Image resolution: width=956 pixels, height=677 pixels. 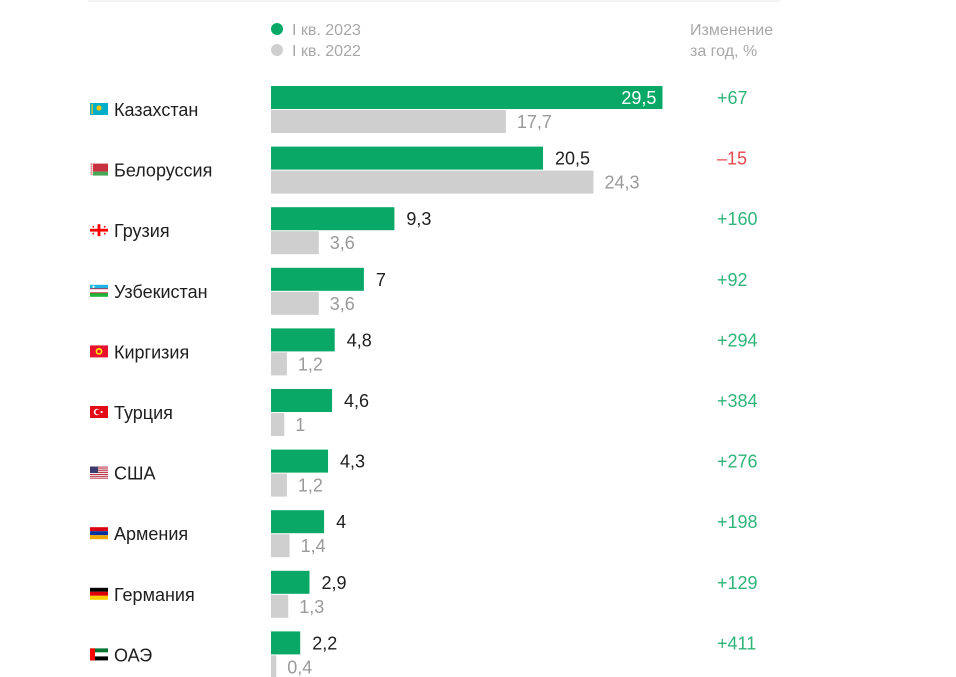 What do you see at coordinates (163, 171) in the screenshot?
I see `country-label: Белоруссия` at bounding box center [163, 171].